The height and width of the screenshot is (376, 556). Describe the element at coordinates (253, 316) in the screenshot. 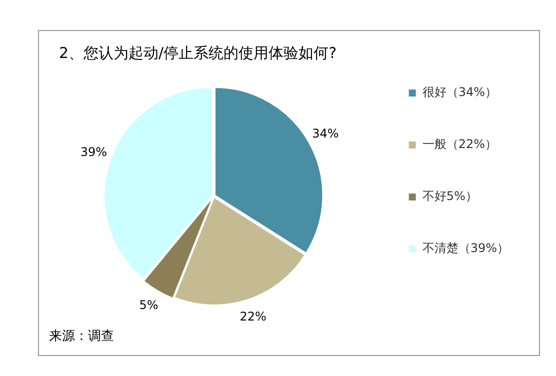

I see `data-label: 22%` at that location.